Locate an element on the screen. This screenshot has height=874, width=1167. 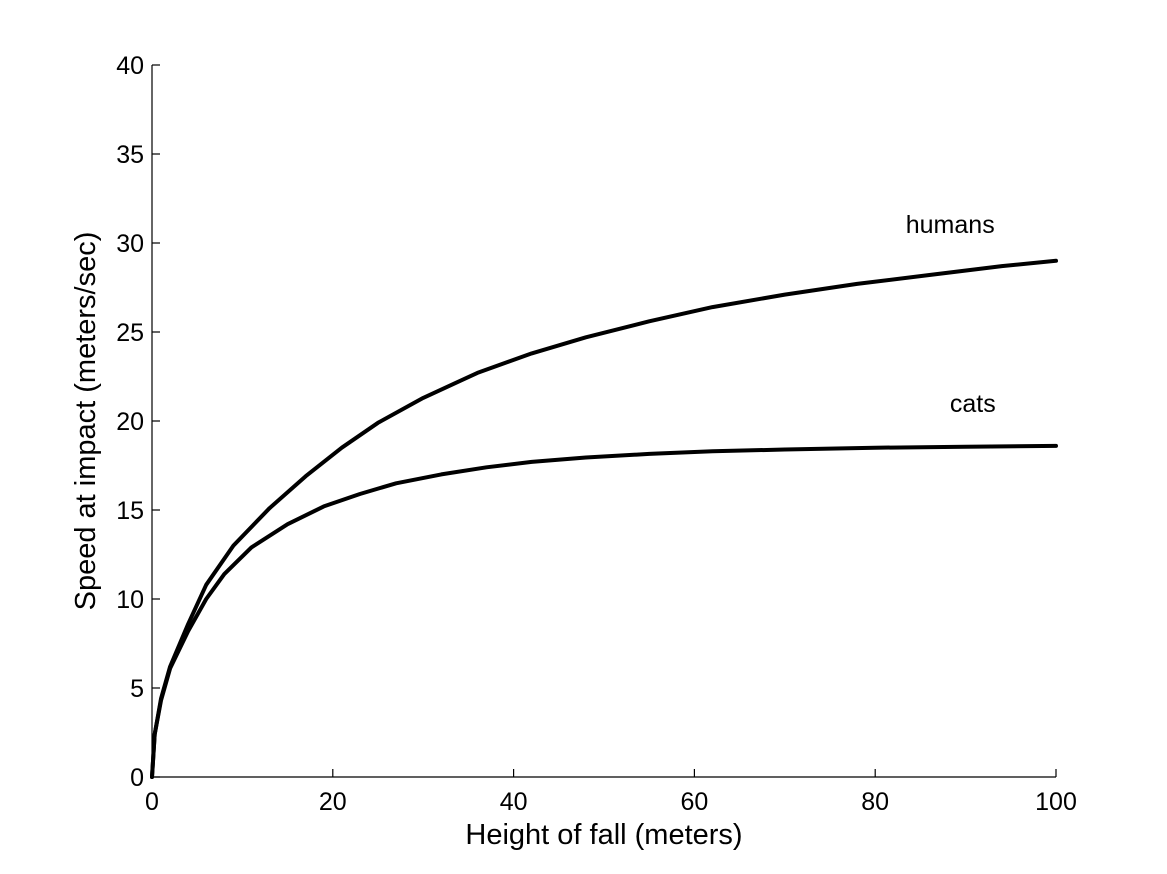
y-tick-label: 5 is located at coordinates (137, 689).